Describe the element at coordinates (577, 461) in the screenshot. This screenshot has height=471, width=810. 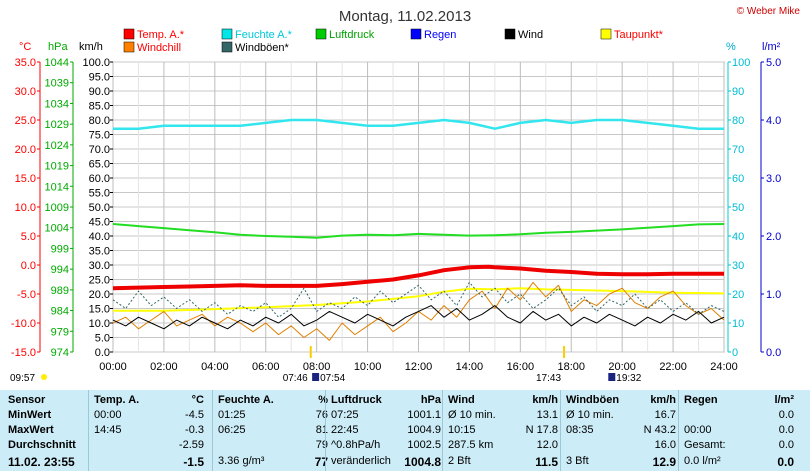
I see `stats-sub-label: 3 Bft` at that location.